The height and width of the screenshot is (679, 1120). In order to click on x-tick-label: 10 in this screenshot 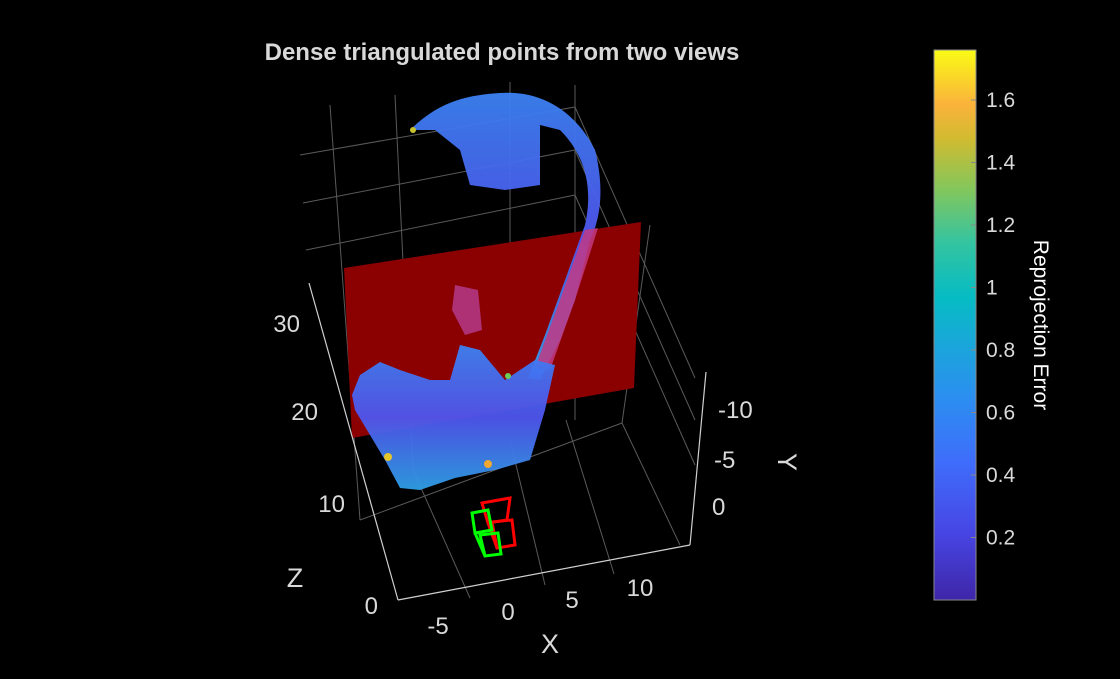, I will do `click(640, 588)`.